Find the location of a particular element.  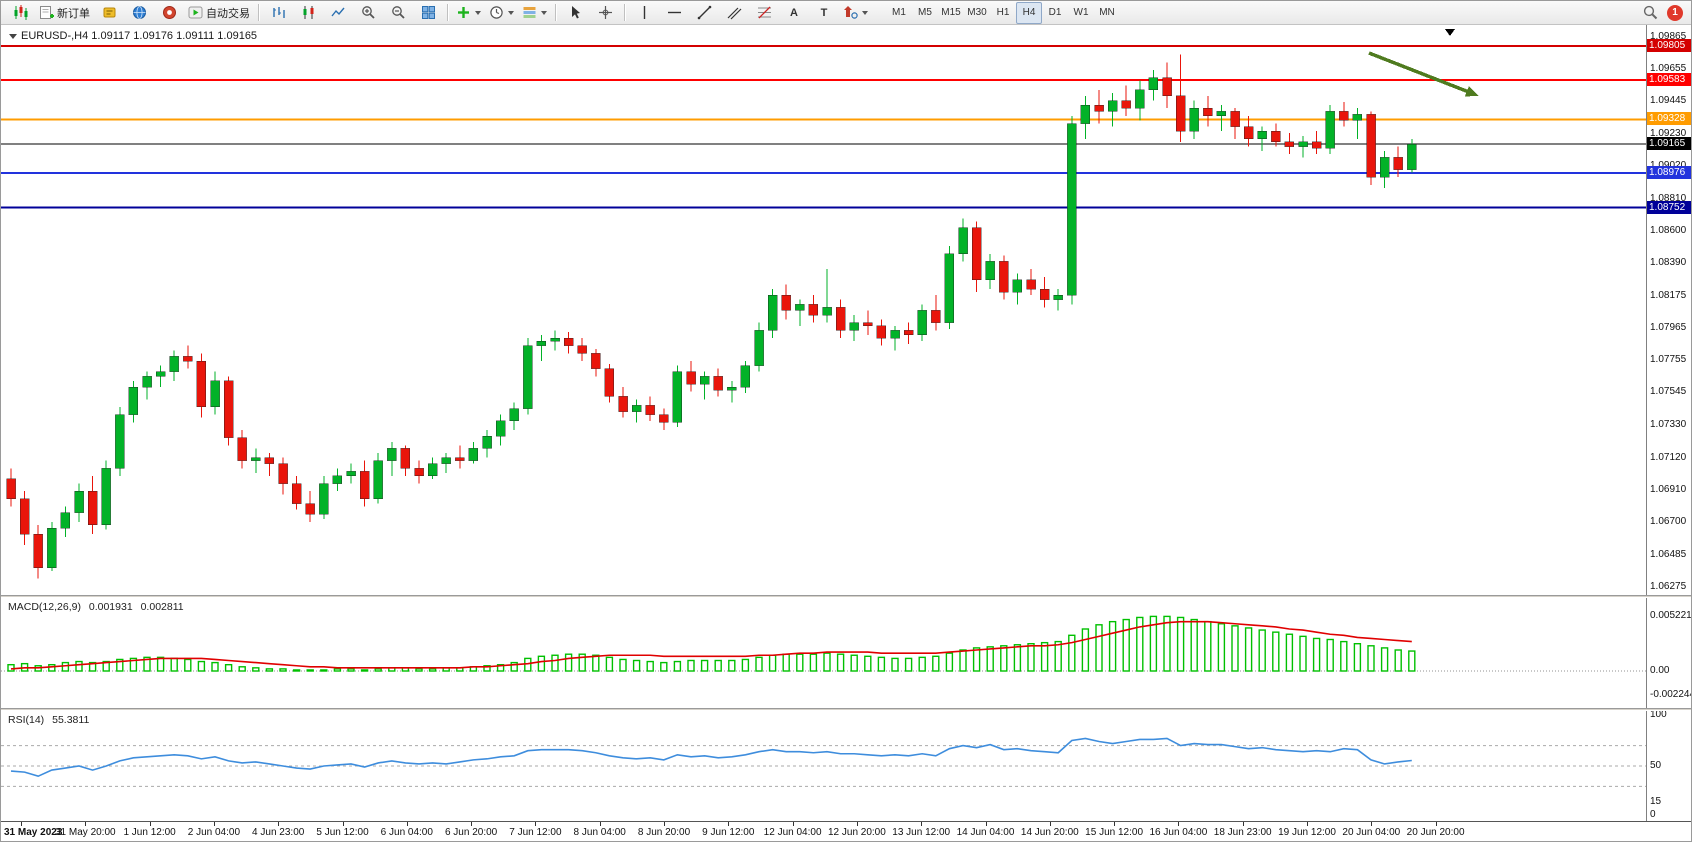

templates-dropdown-button is located at coordinates (534, 13).